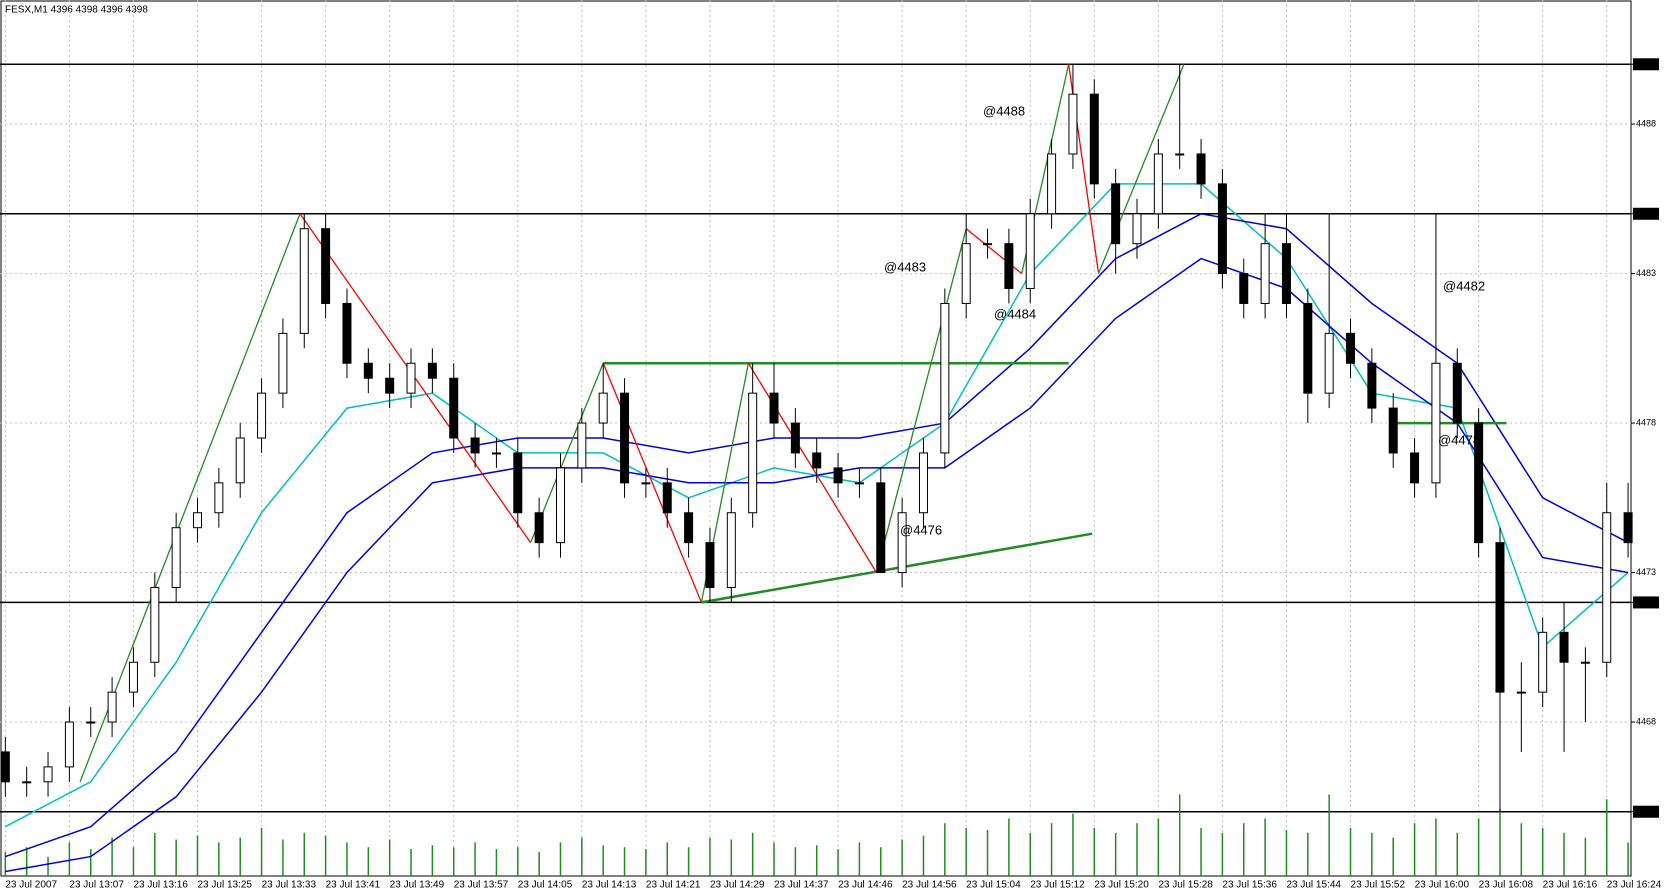 This screenshot has height=893, width=1674. Describe the element at coordinates (1646, 273) in the screenshot. I see `y-tick-label: 4483` at that location.